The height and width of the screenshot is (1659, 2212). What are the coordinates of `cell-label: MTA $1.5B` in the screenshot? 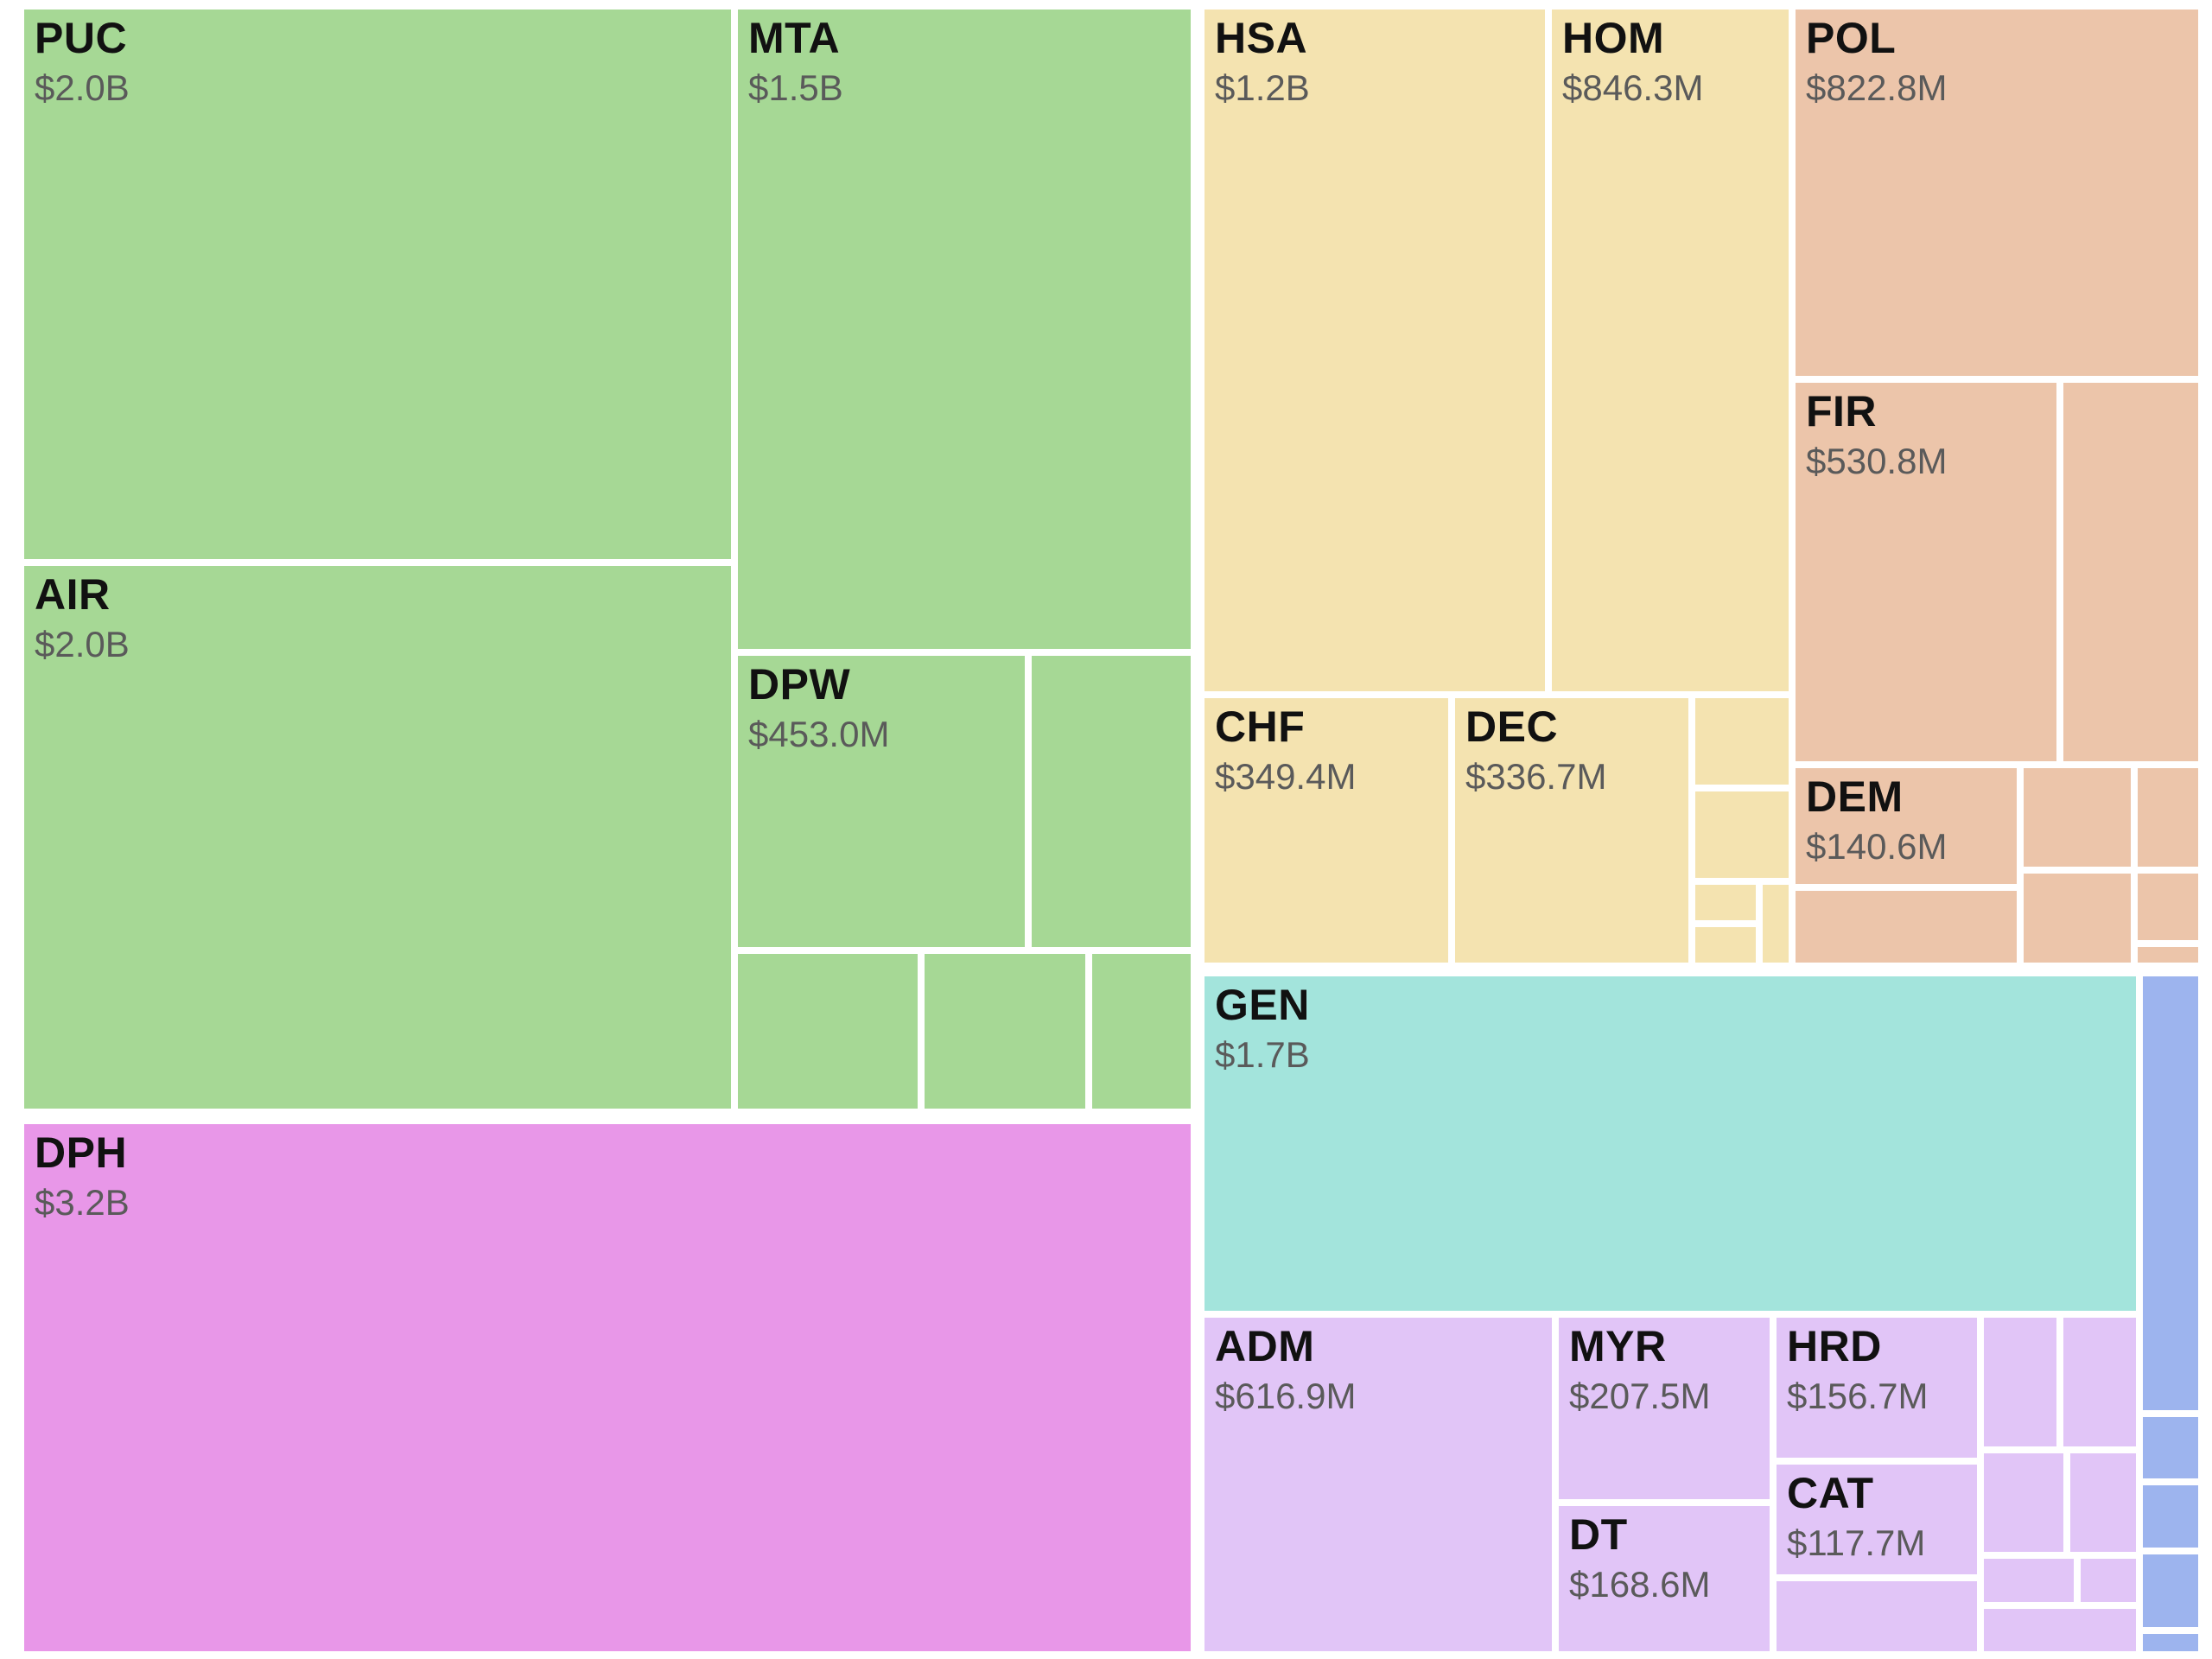 It's located at (795, 61).